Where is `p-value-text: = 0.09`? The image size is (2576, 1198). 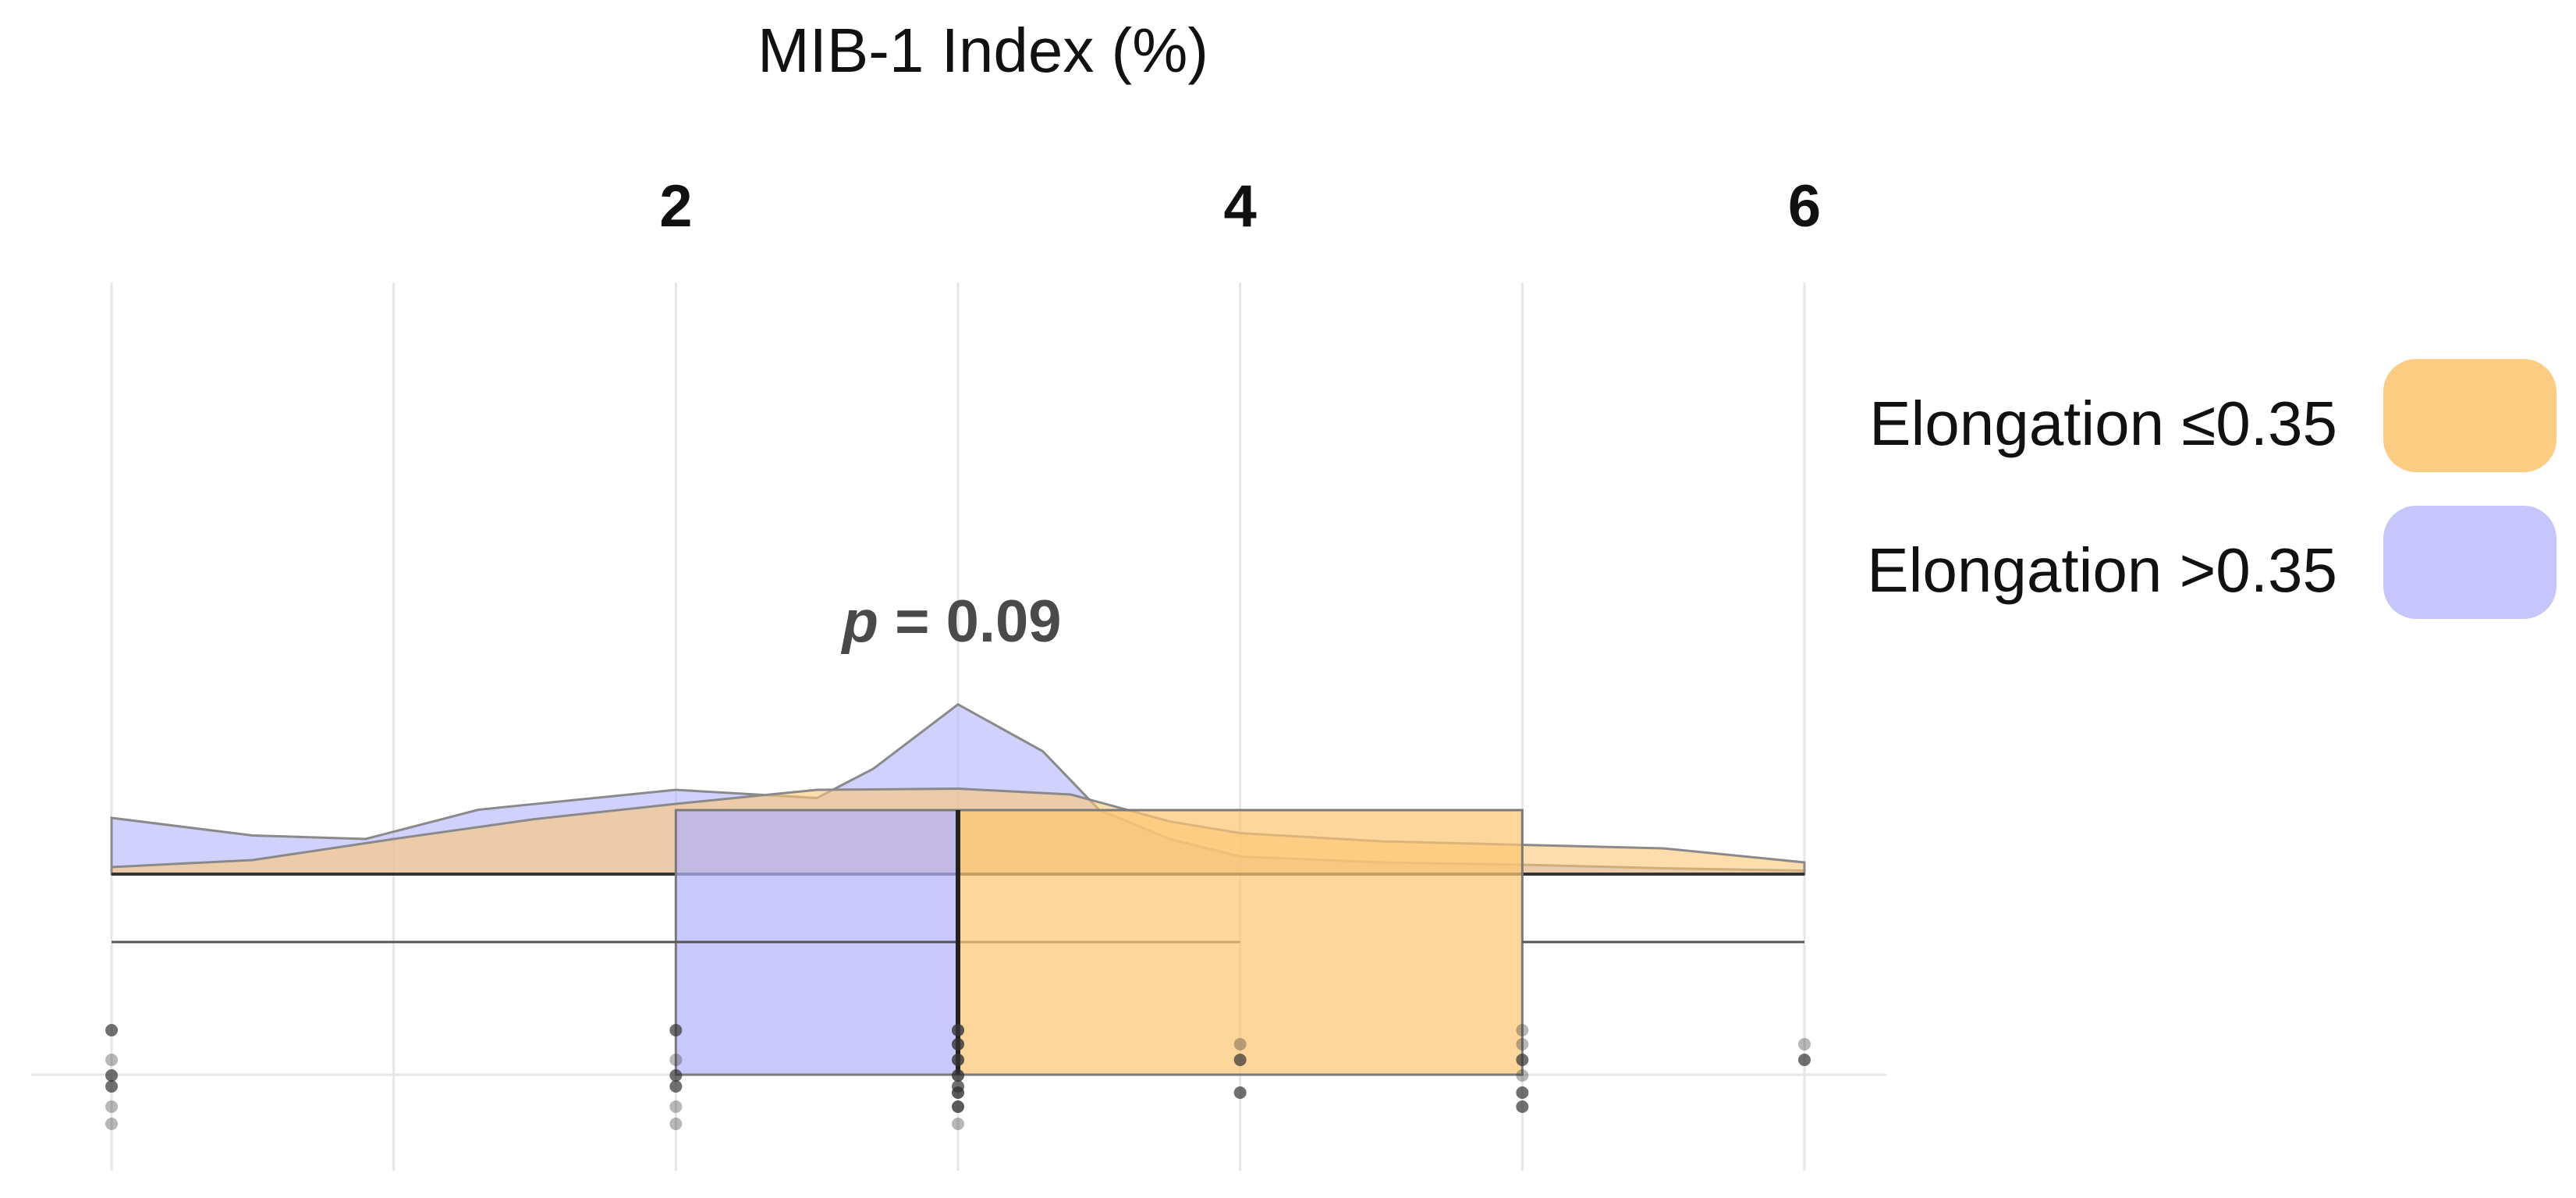 p-value-text: = 0.09 is located at coordinates (970, 621).